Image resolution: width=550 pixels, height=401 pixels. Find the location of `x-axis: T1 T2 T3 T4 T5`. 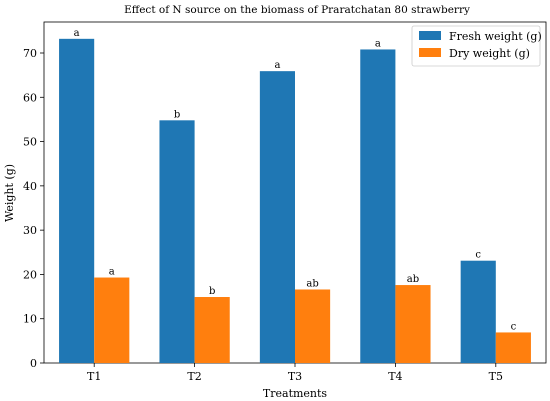

x-axis: T1 T2 T3 T4 T5 is located at coordinates (295, 373).